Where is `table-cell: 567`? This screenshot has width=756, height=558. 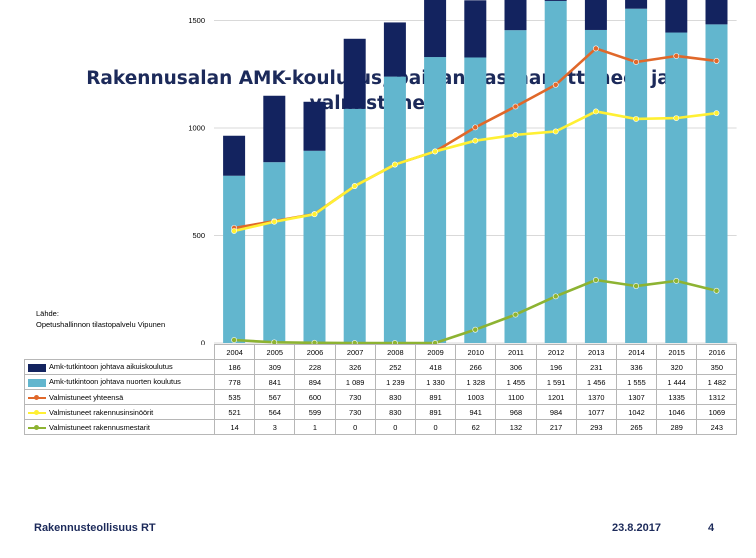 table-cell: 567 is located at coordinates (275, 397).